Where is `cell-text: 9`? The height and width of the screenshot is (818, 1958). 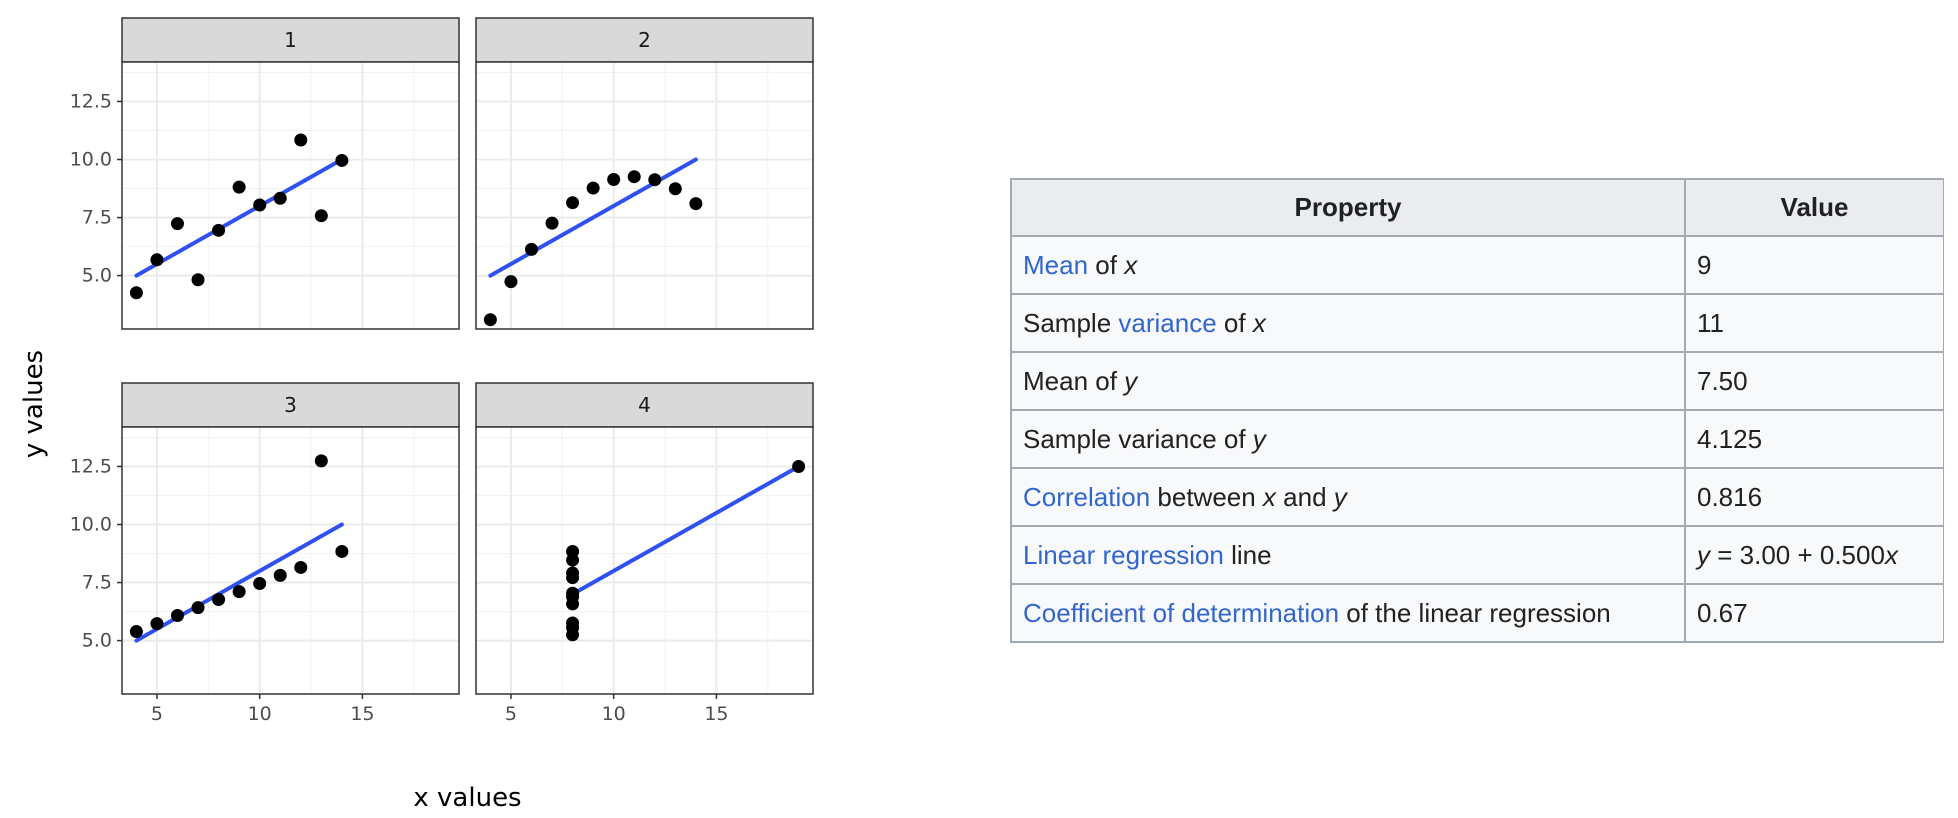
cell-text: 9 is located at coordinates (1704, 264).